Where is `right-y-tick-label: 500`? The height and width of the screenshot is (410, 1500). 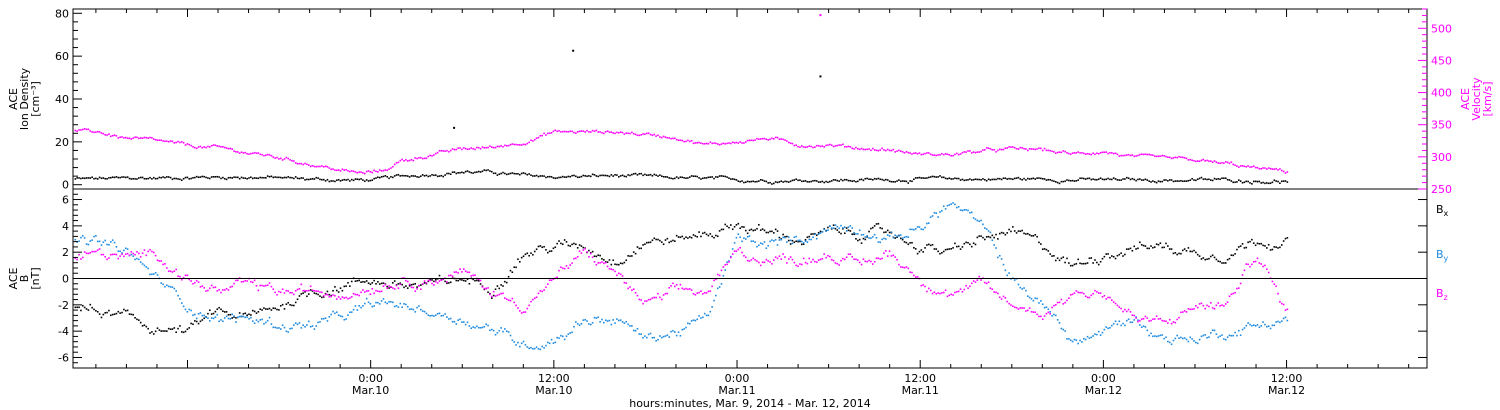 right-y-tick-label: 500 is located at coordinates (1441, 28).